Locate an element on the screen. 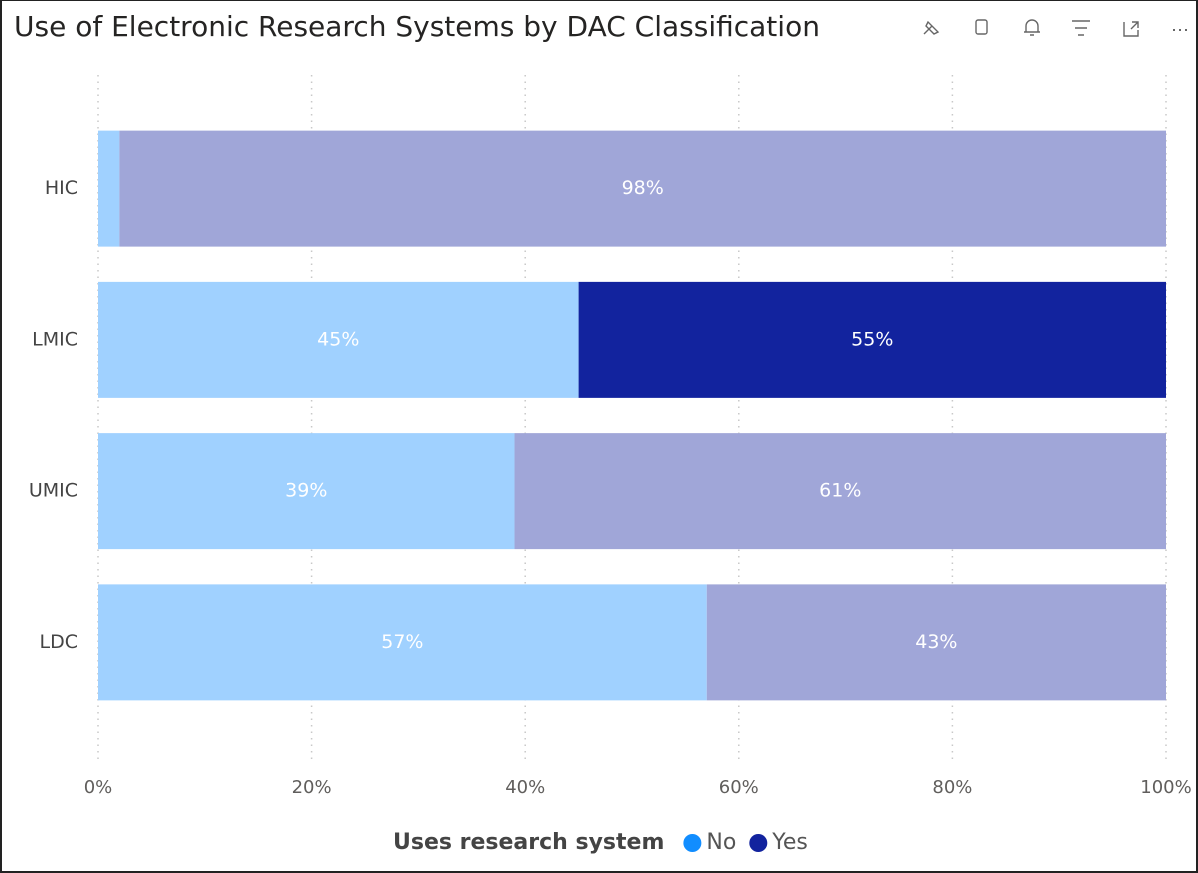 This screenshot has height=873, width=1198. data-label: 98% is located at coordinates (643, 188).